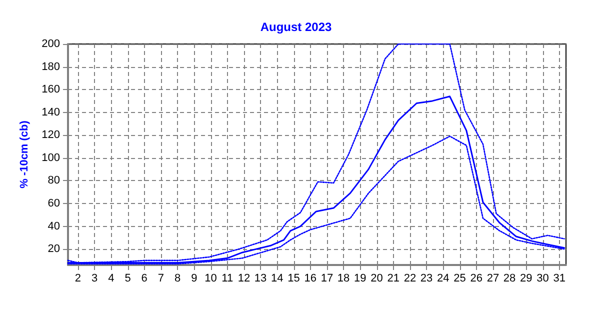  Describe the element at coordinates (376, 278) in the screenshot. I see `x-tick-label: 20` at that location.